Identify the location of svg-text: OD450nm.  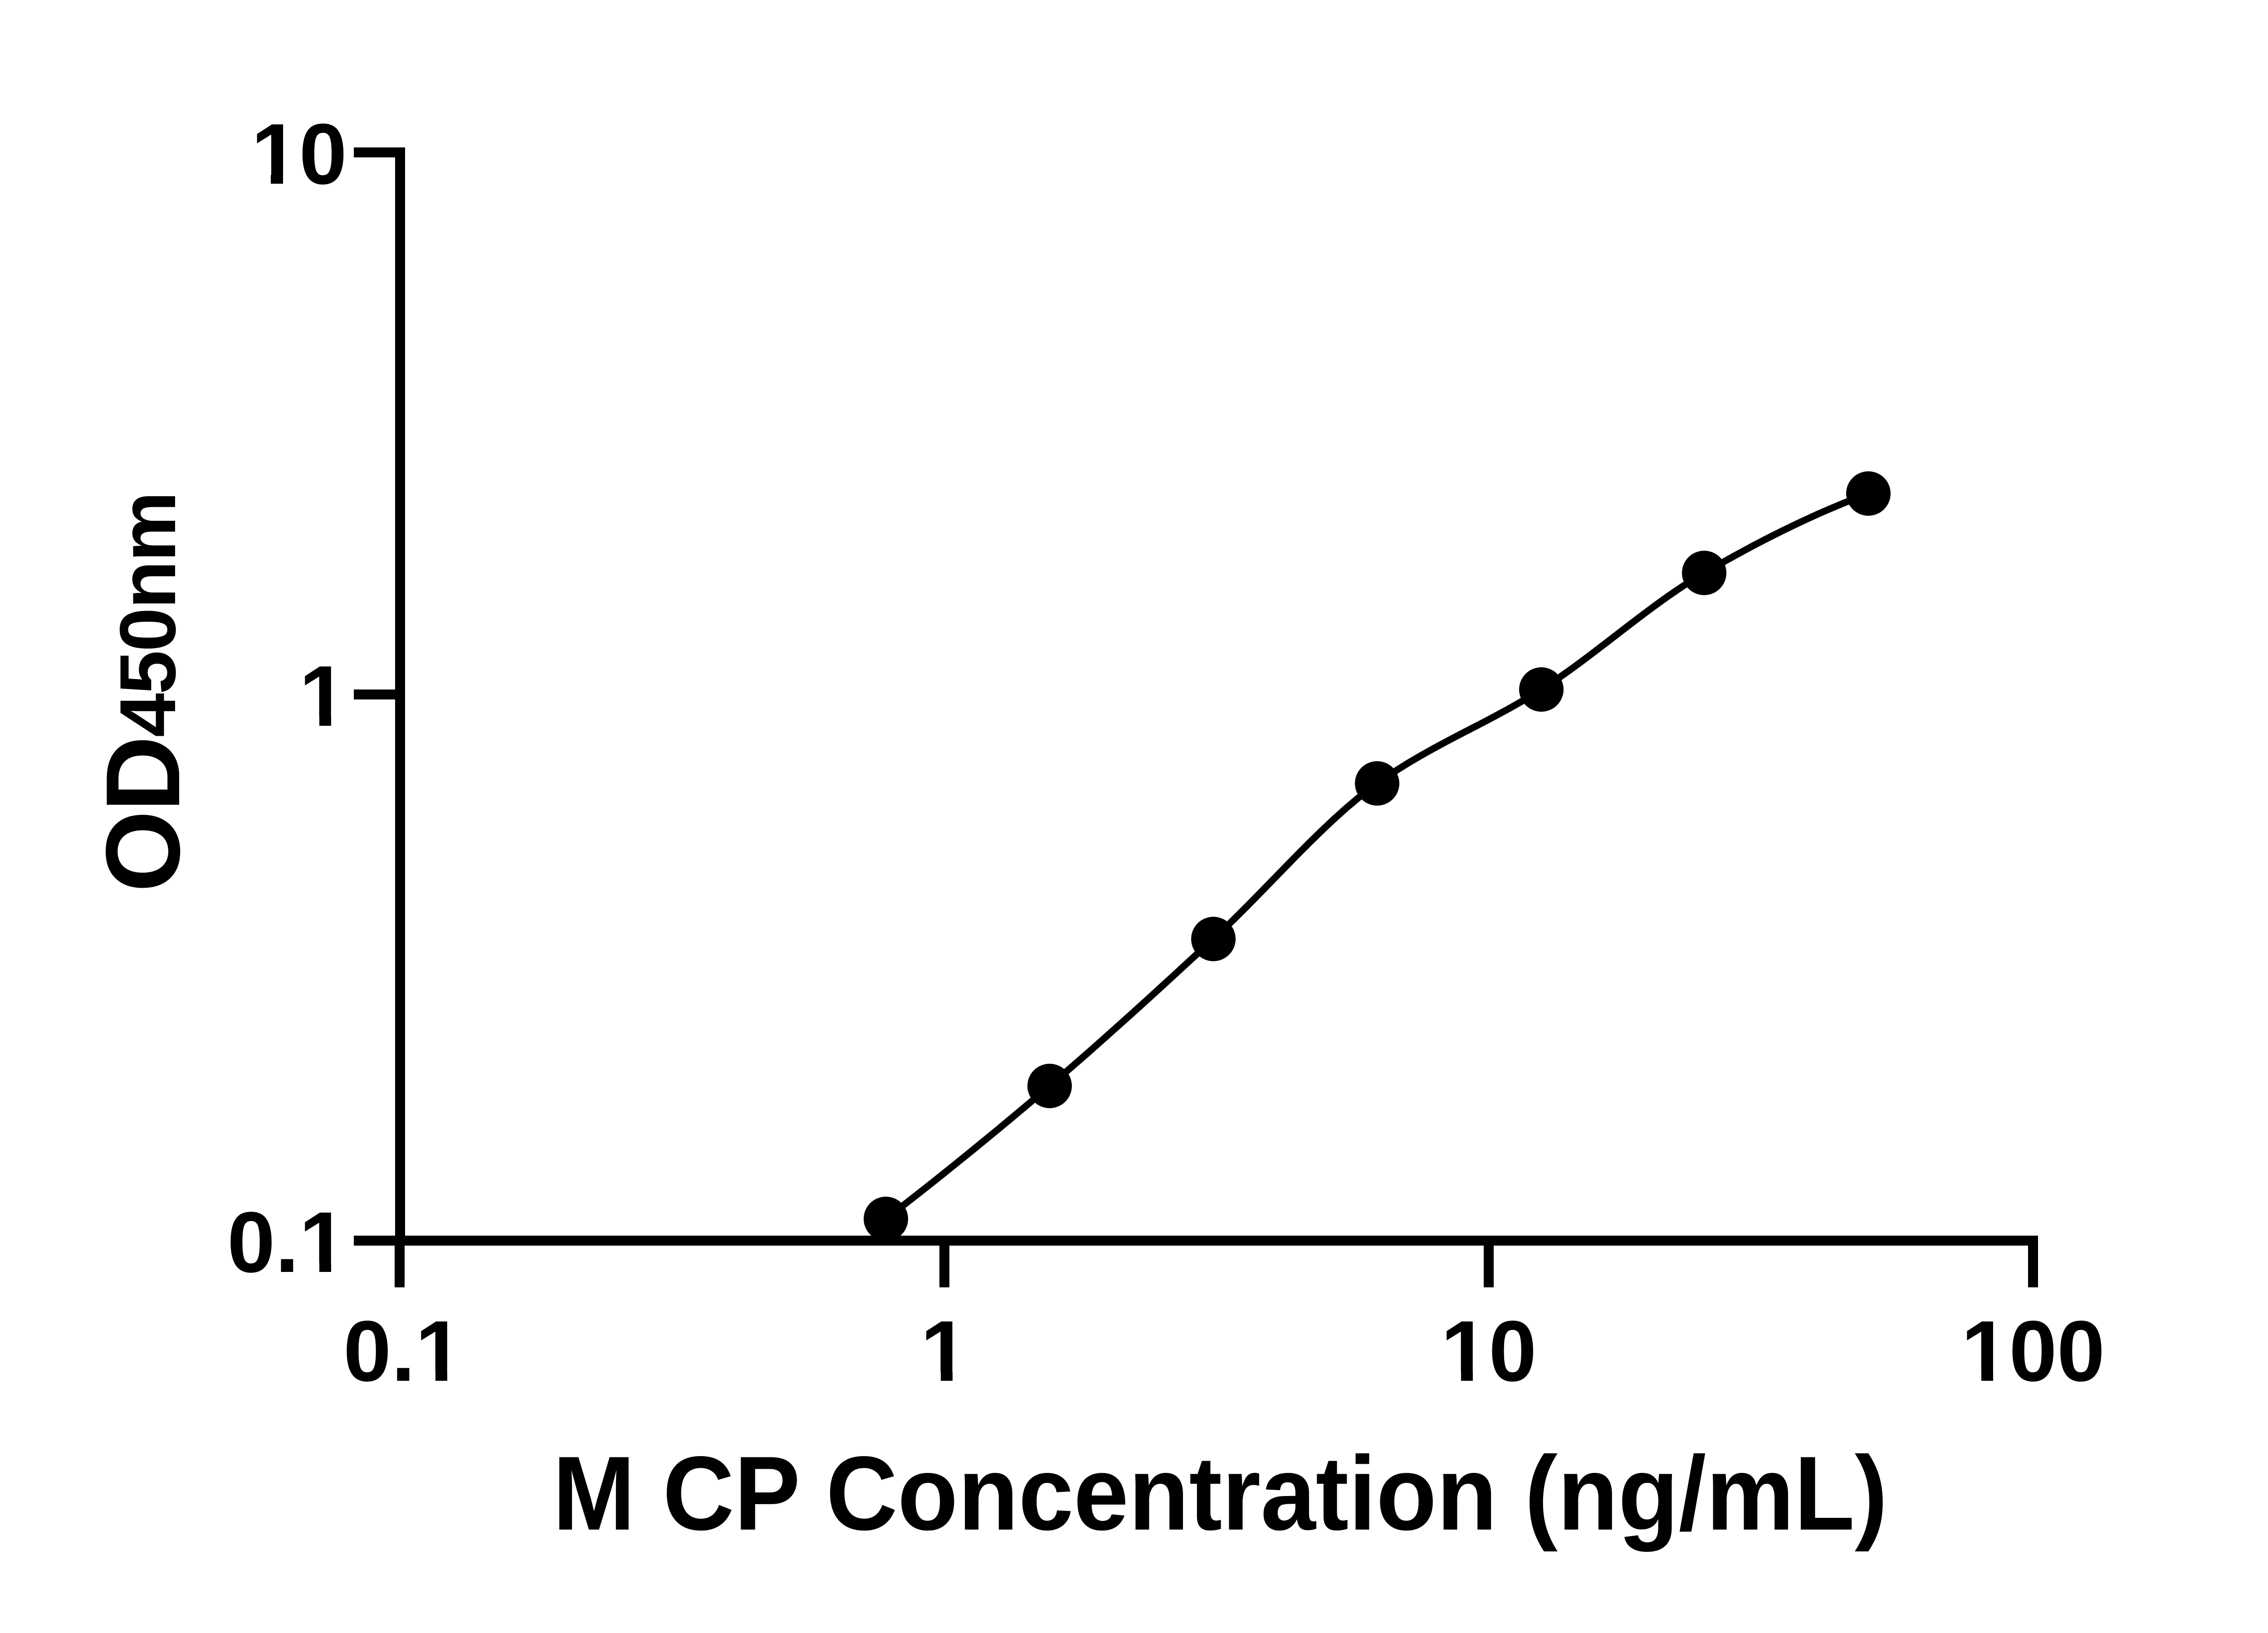
(143, 691).